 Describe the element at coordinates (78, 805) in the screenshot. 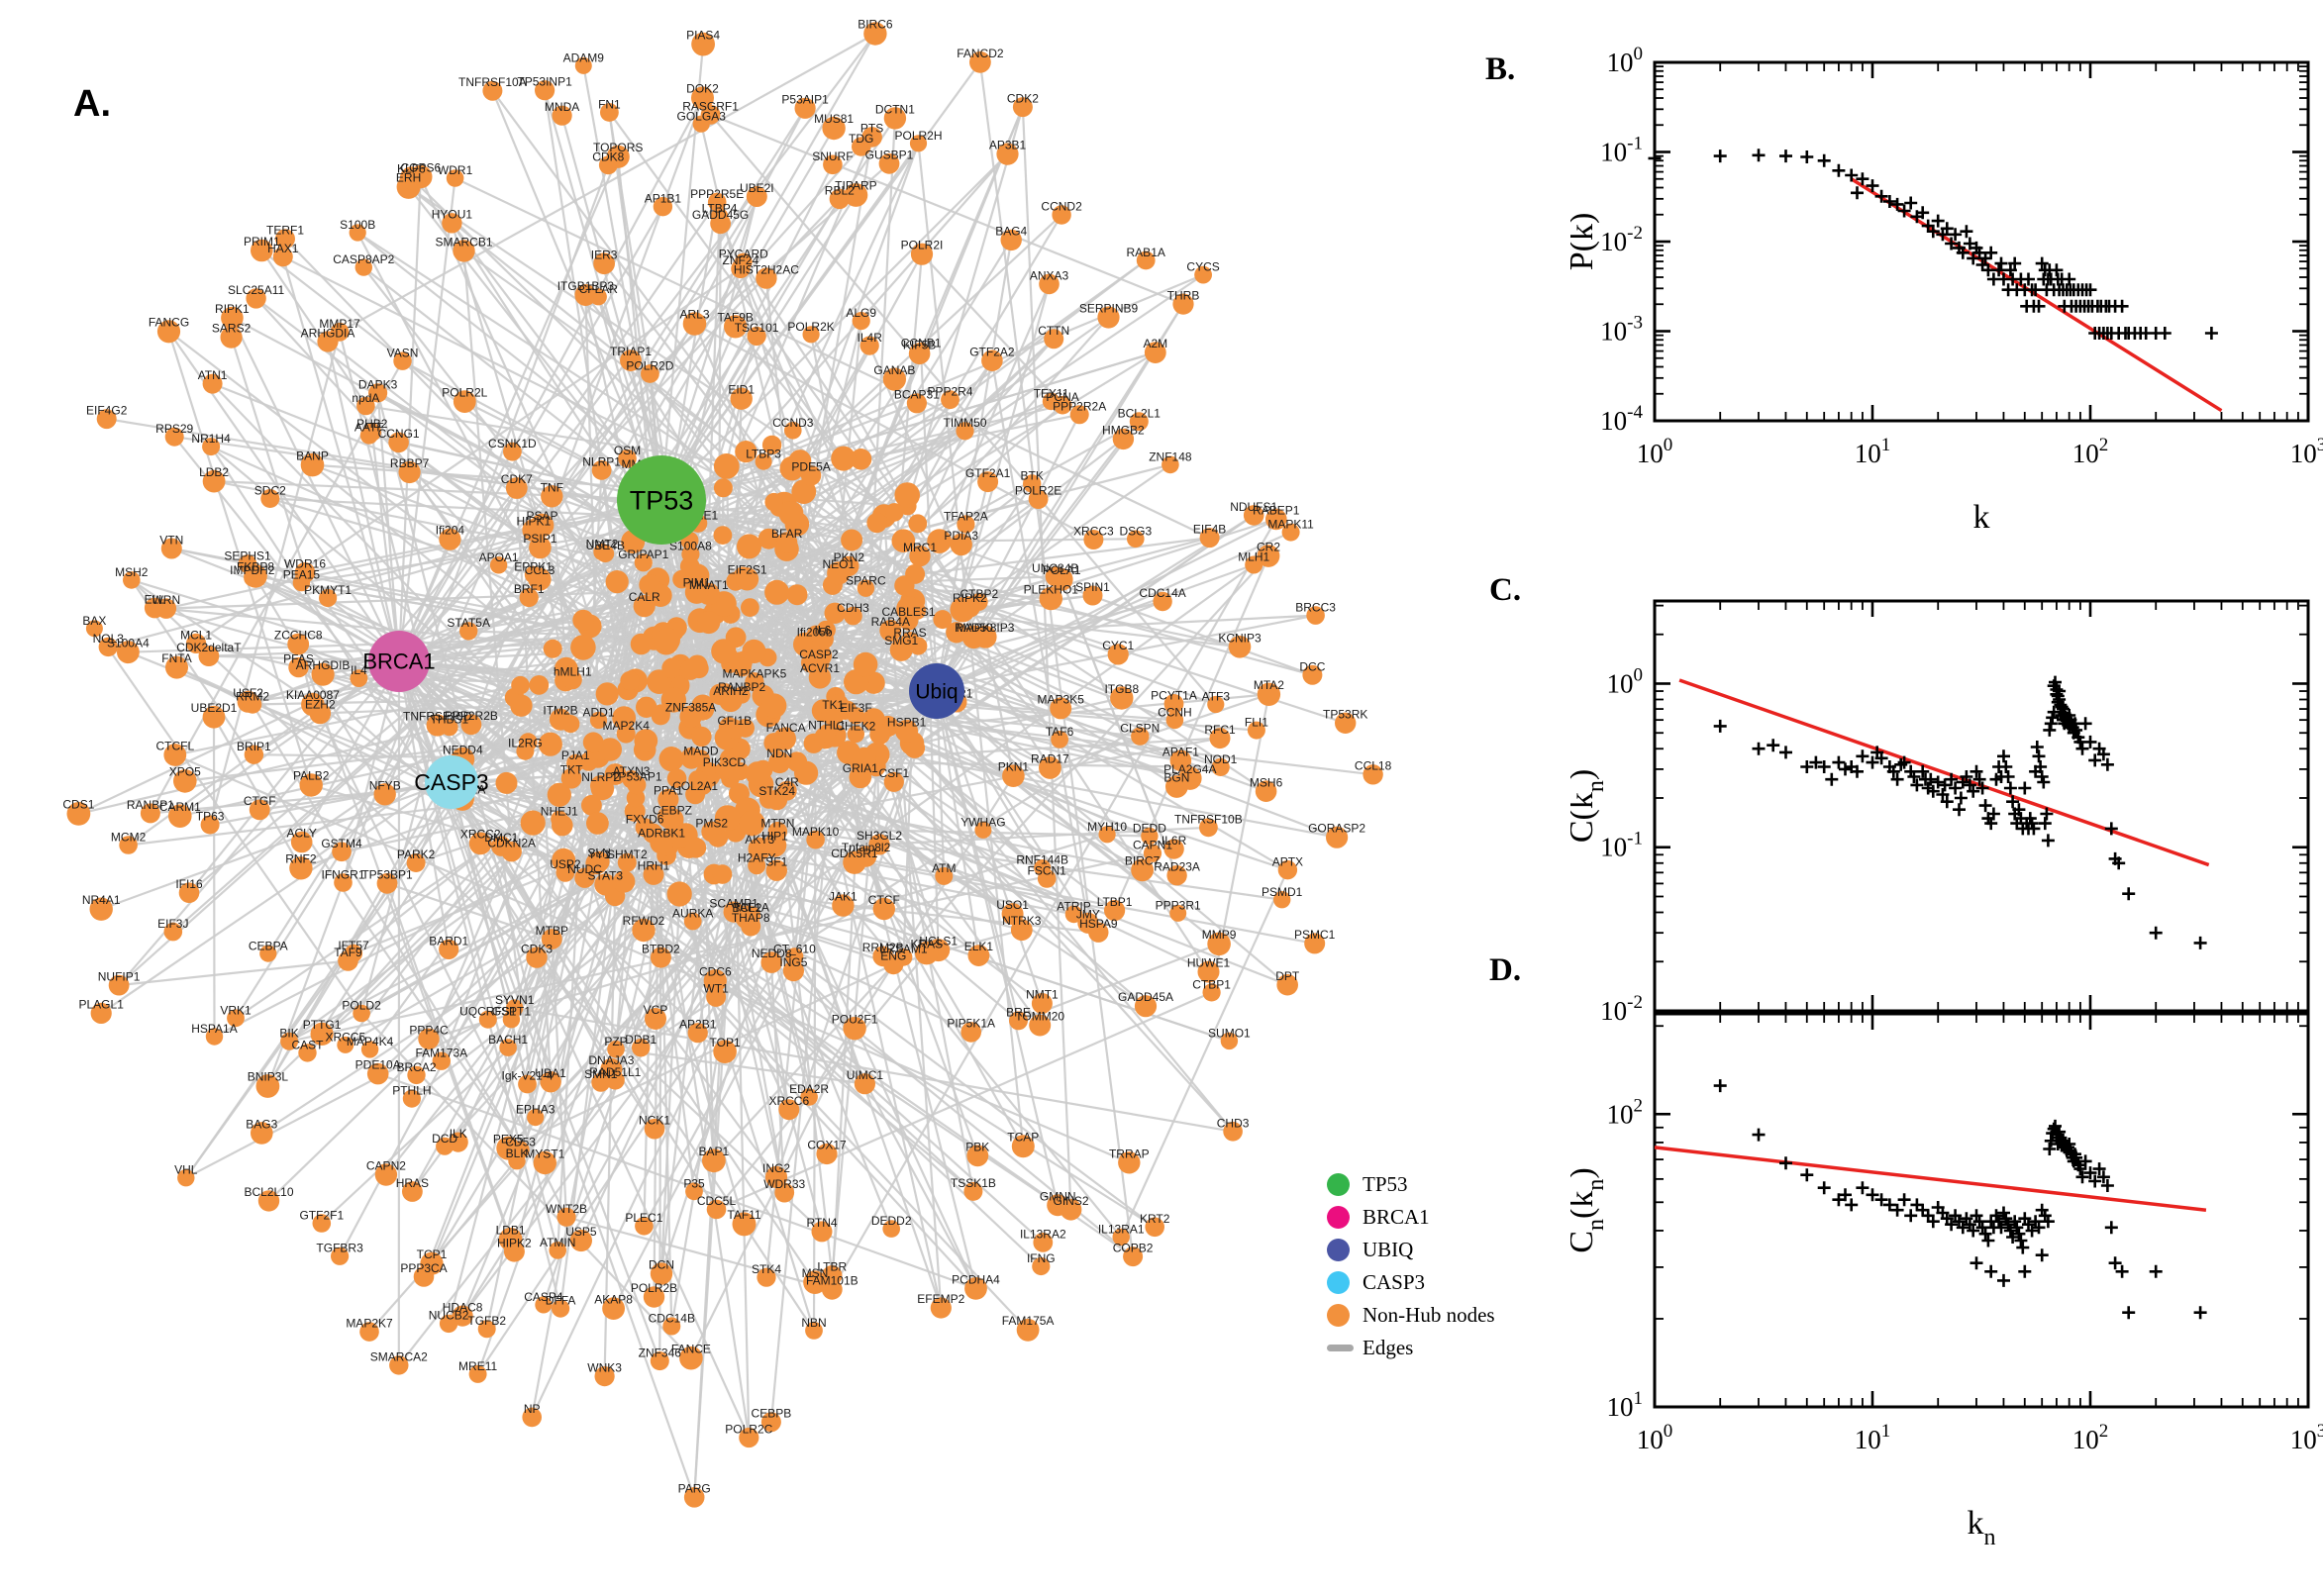

I see `gene-label: CDS1` at that location.